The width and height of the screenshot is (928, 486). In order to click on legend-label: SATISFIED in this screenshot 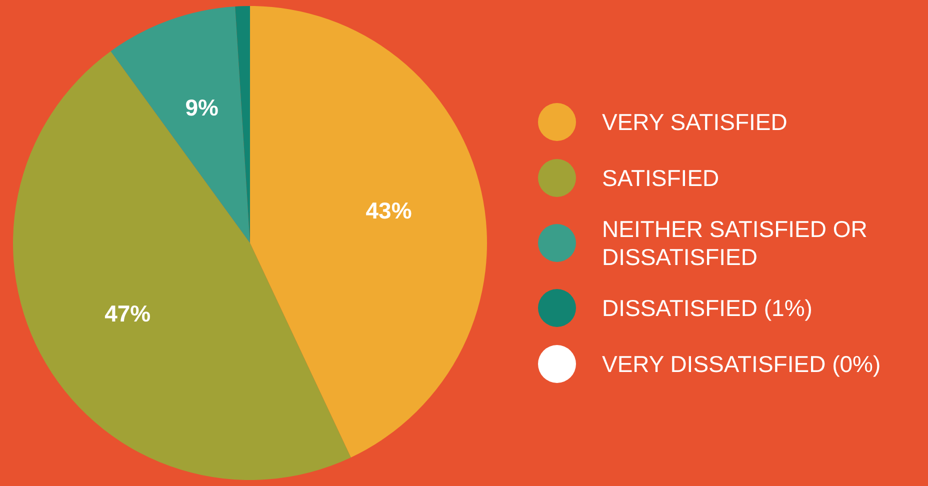, I will do `click(661, 178)`.